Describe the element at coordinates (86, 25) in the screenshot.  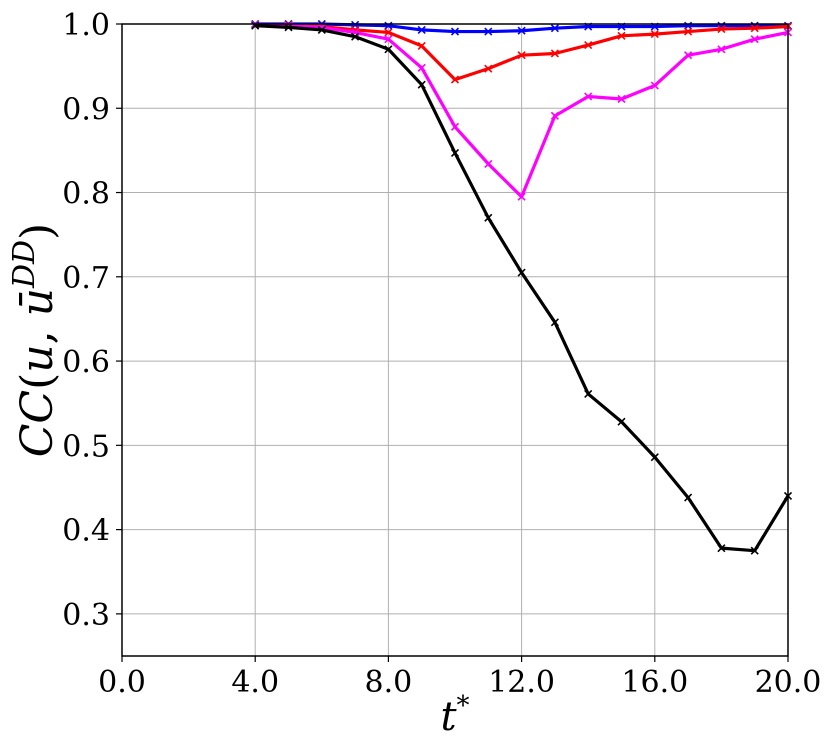
I see `y-tick-label: 1.0` at that location.